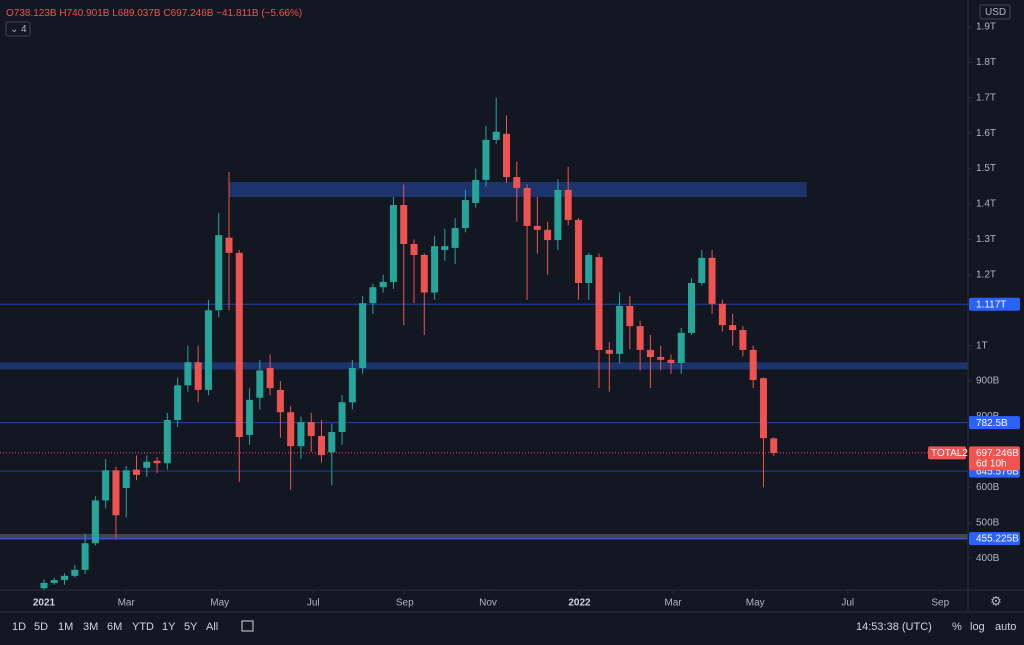 Image resolution: width=1024 pixels, height=645 pixels. What do you see at coordinates (19, 627) in the screenshot?
I see `range-button: 1D` at bounding box center [19, 627].